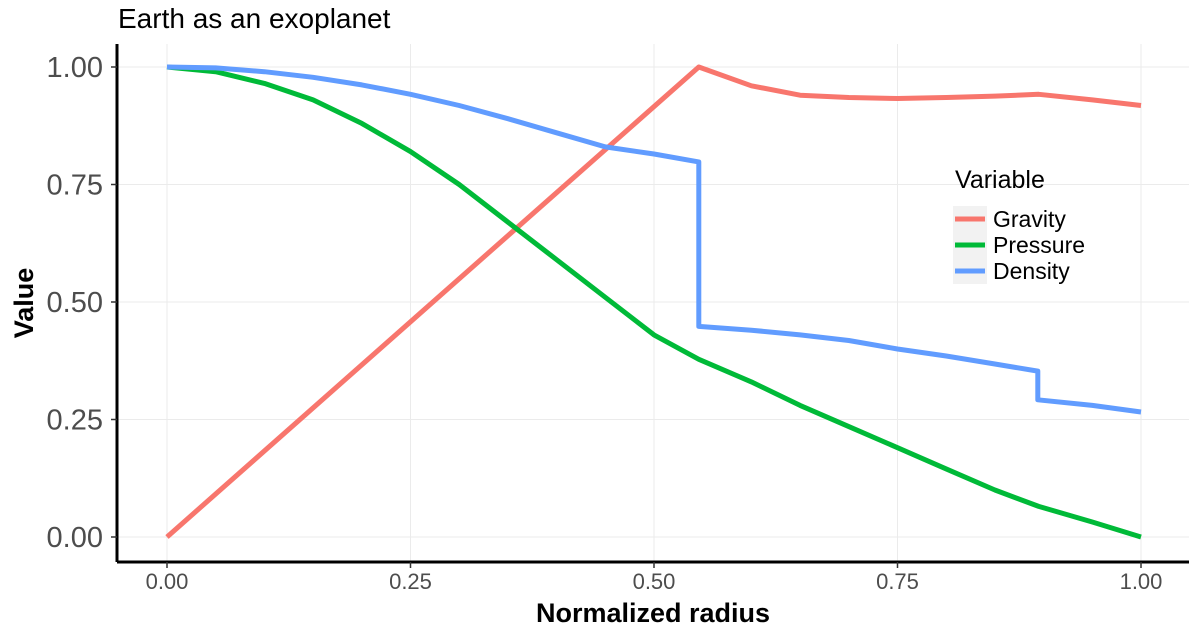  I want to click on chart-title: Earth as an exoplanet, so click(254, 18).